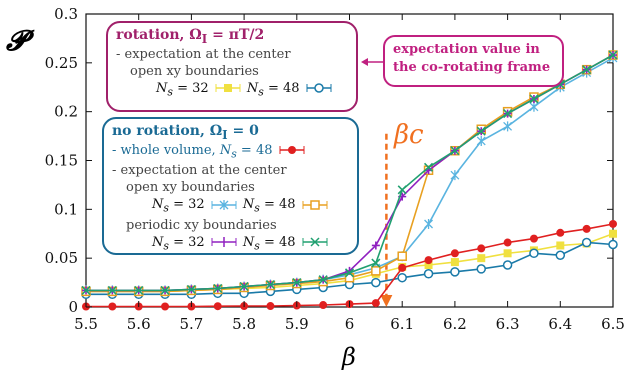 Image resolution: width=636 pixels, height=371 pixels. Describe the element at coordinates (204, 38) in the screenshot. I see `legend-rot-title-sub: I` at that location.